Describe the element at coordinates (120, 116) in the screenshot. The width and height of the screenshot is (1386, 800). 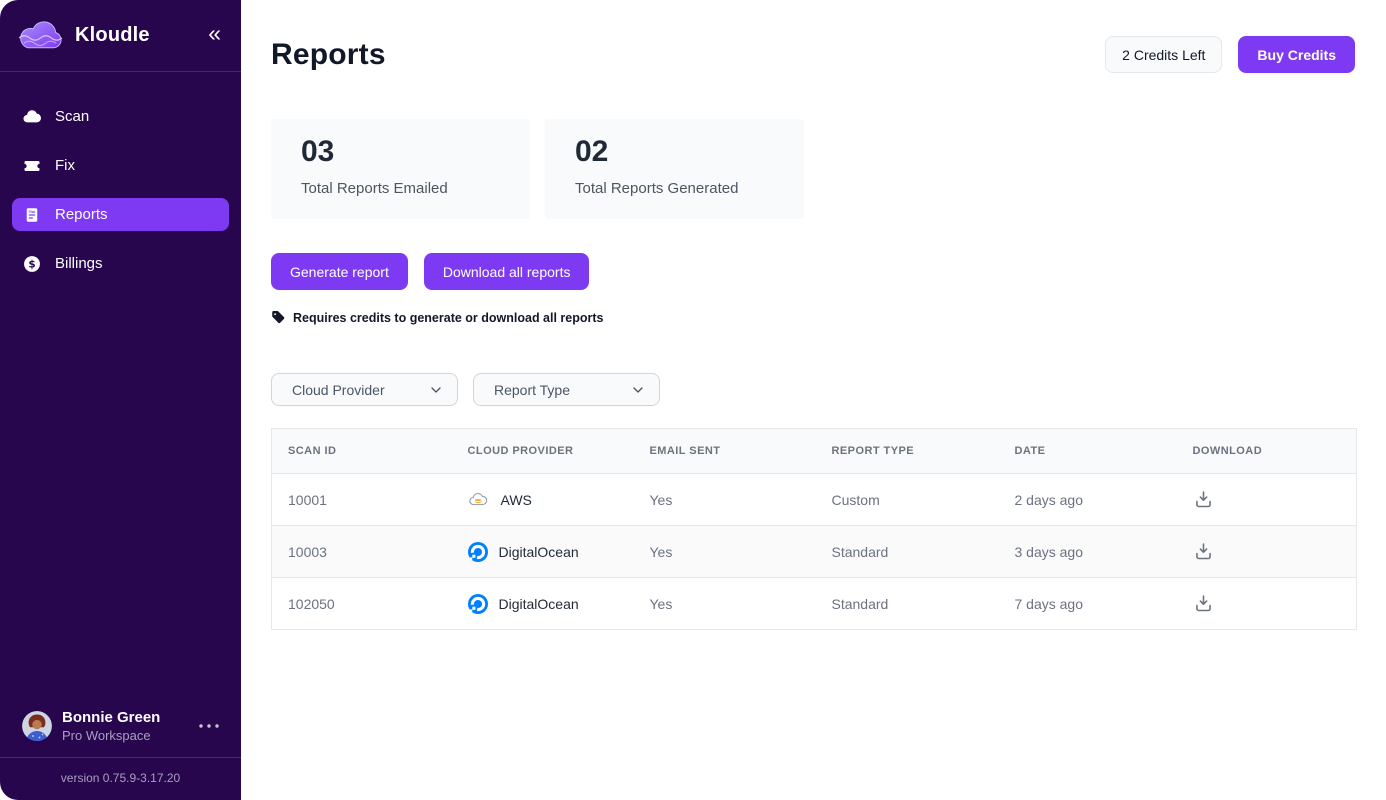
I see `sidebar-item-scan: Scan` at that location.